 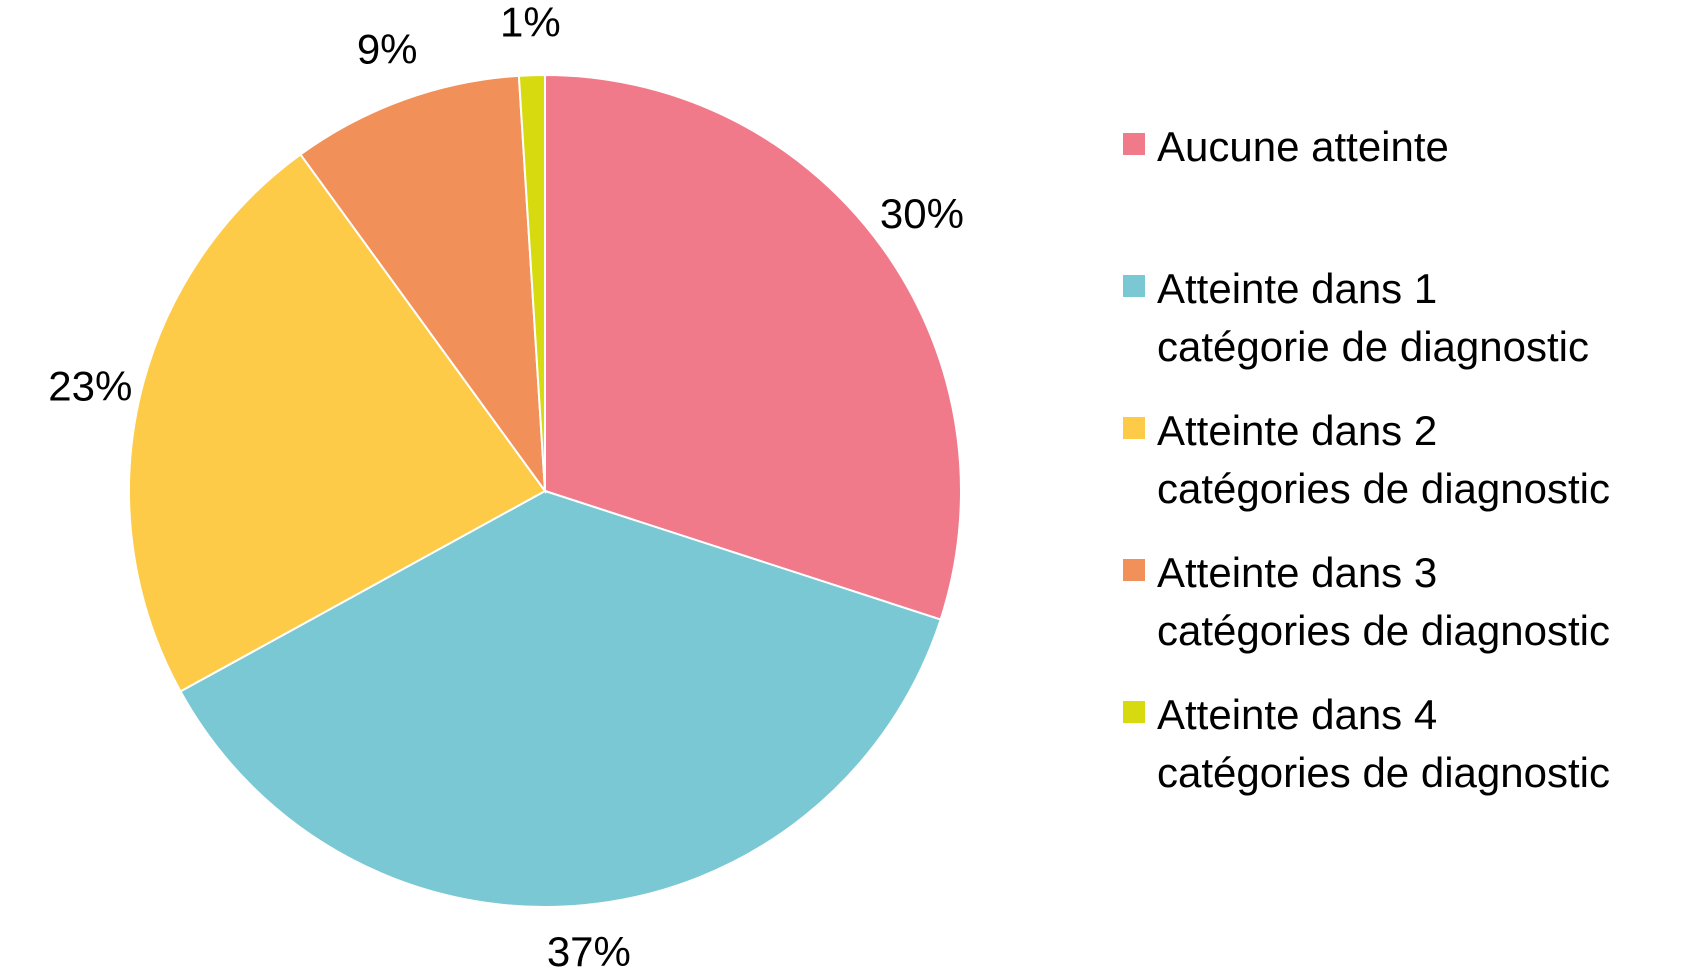 I want to click on legend-entry: Atteinte dans 4 catégories de diagnostic, so click(x=1366, y=757).